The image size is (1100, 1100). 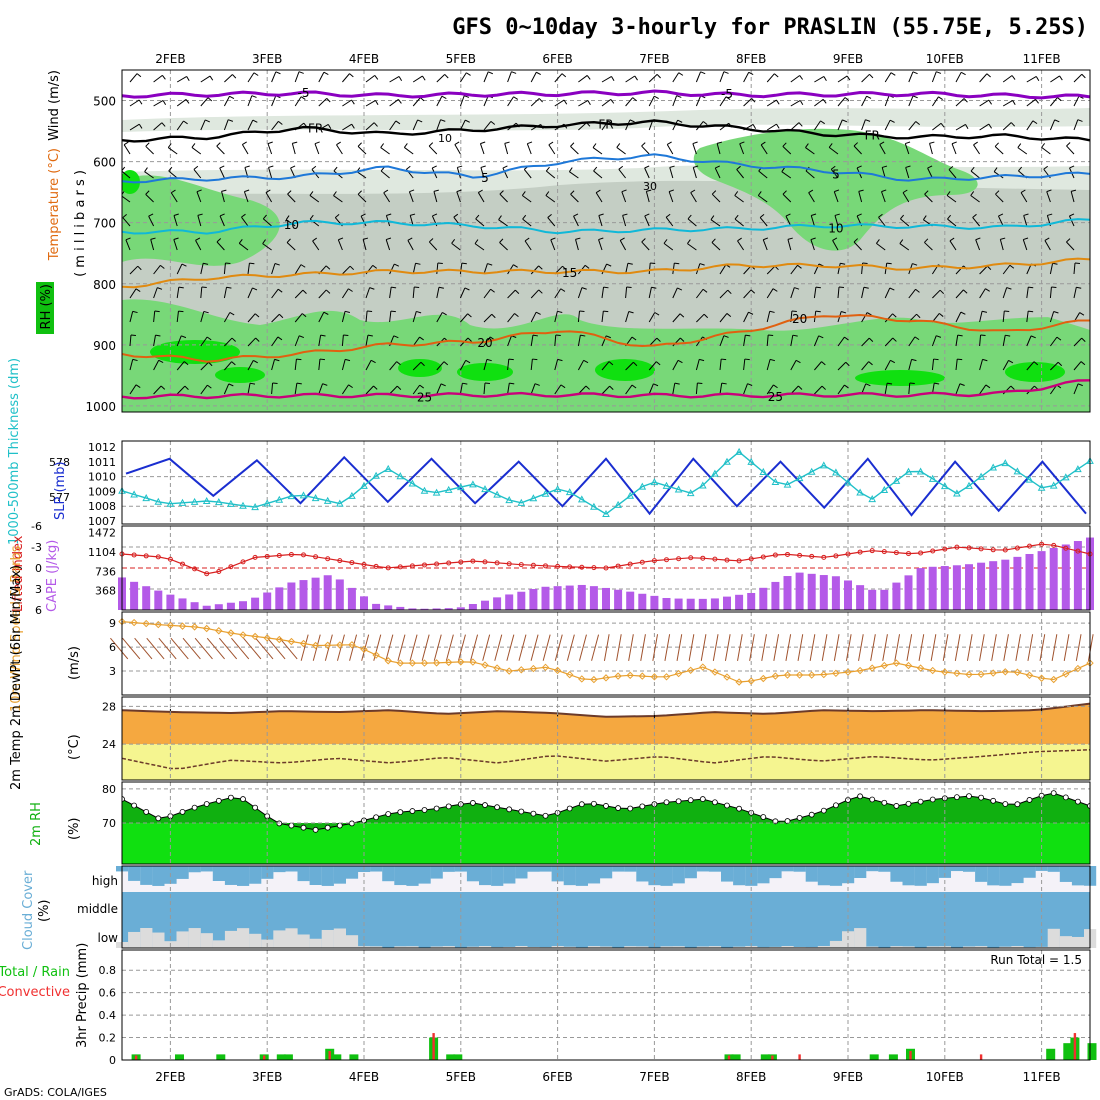 I want to click on rh10-contour-label: 10, so click(x=445, y=138).